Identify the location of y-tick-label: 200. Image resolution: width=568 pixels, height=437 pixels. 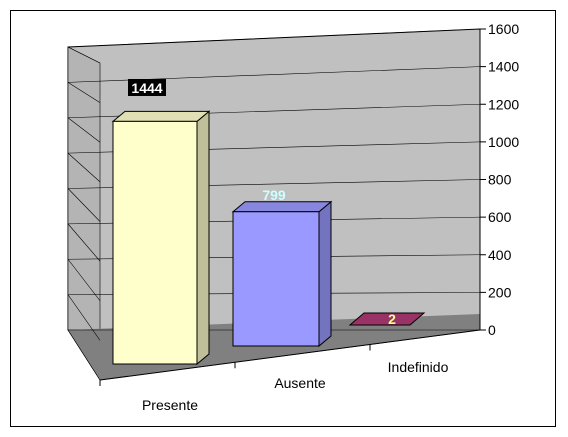
(500, 292).